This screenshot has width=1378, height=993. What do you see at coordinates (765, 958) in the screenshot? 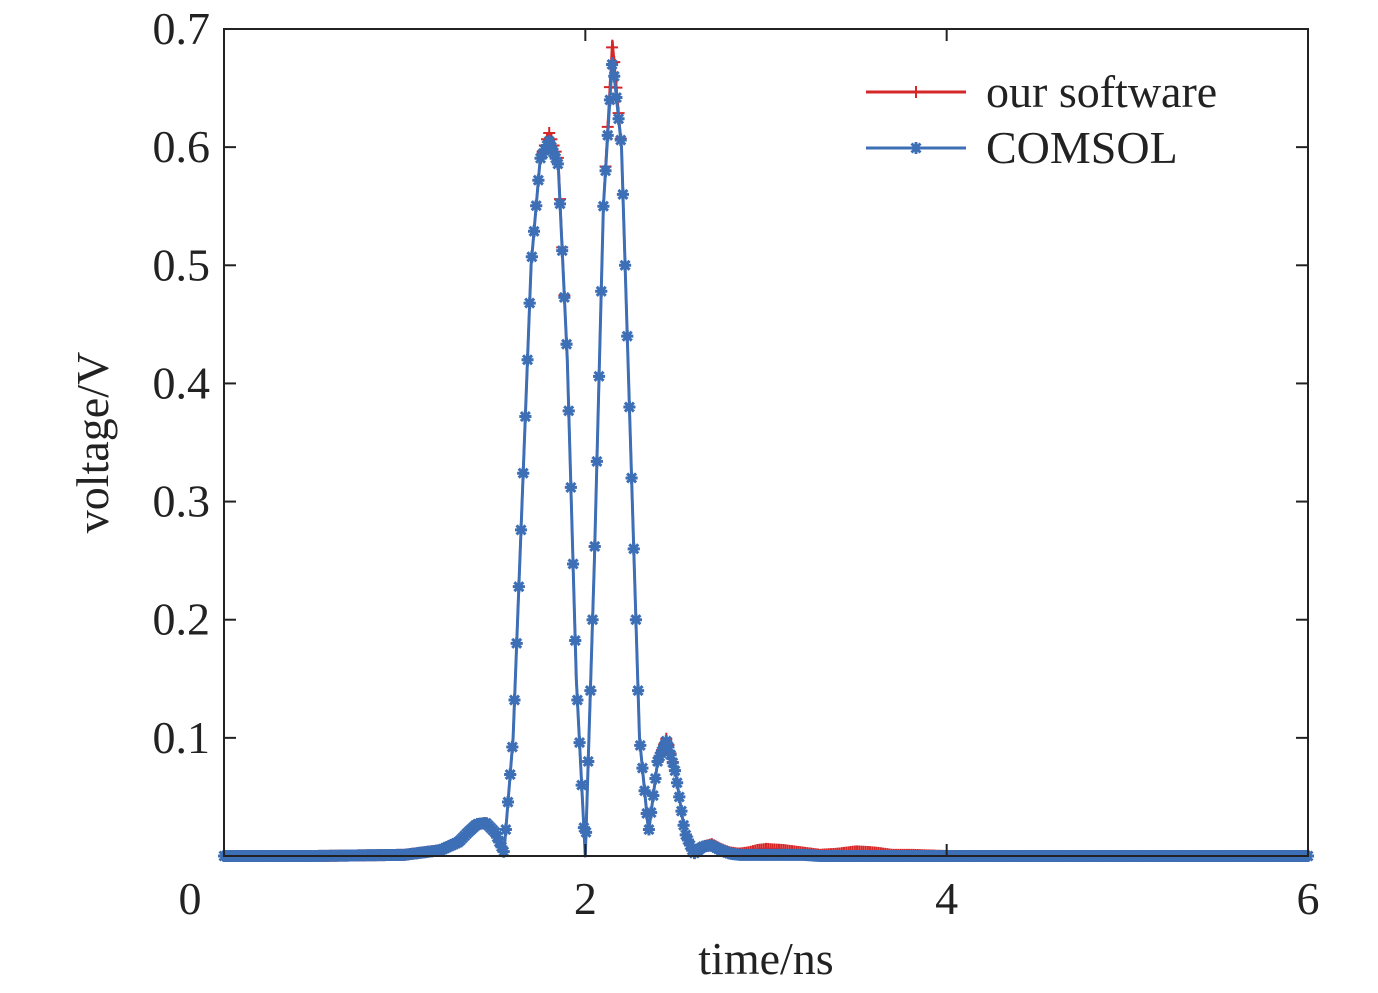
I see `x-axis-label: time/ns` at bounding box center [765, 958].